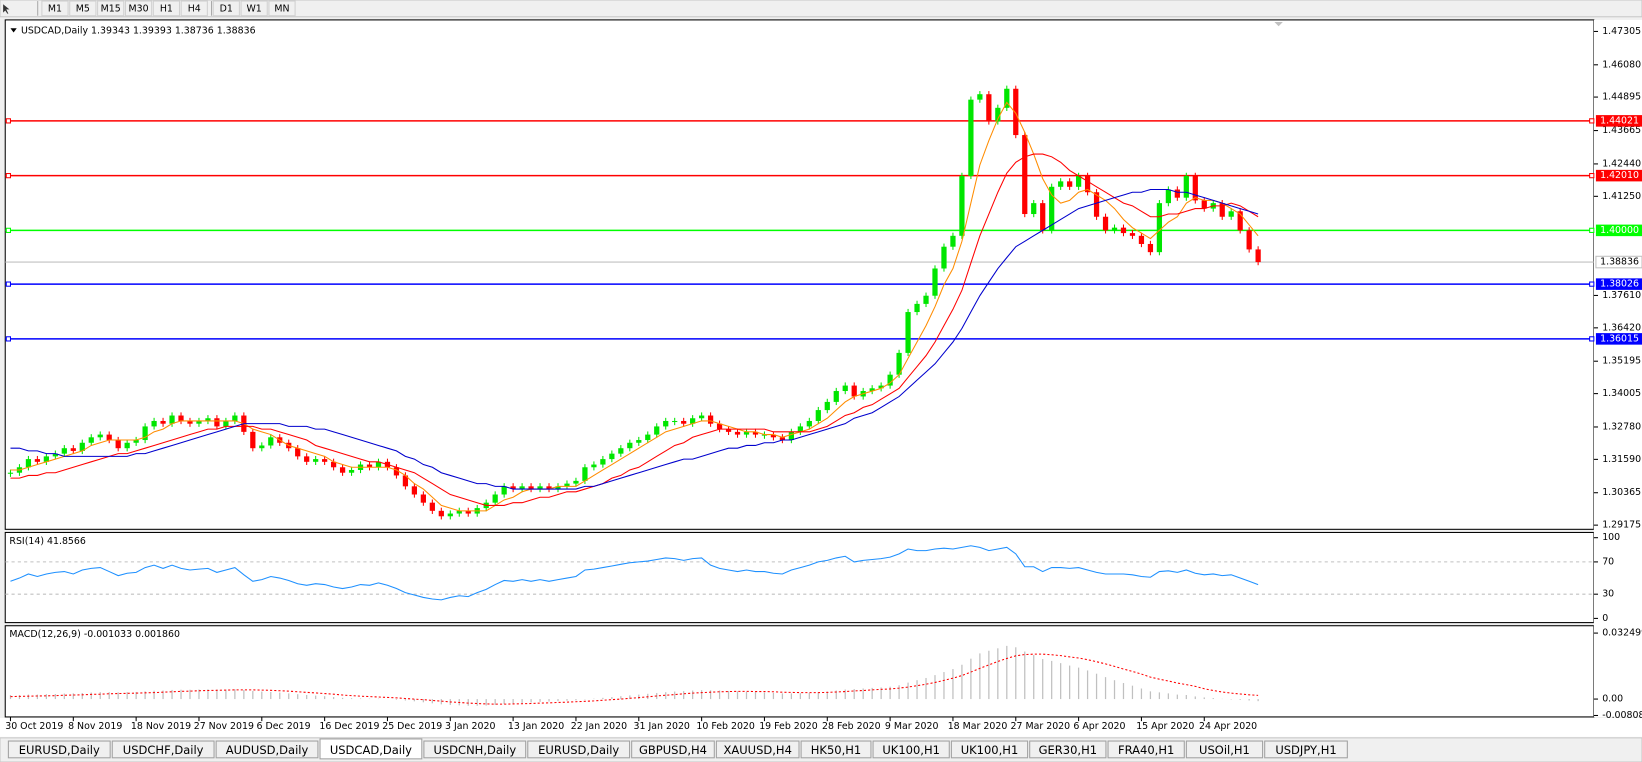  I want to click on symbol-tab: USDJPY,H1, so click(1306, 749).